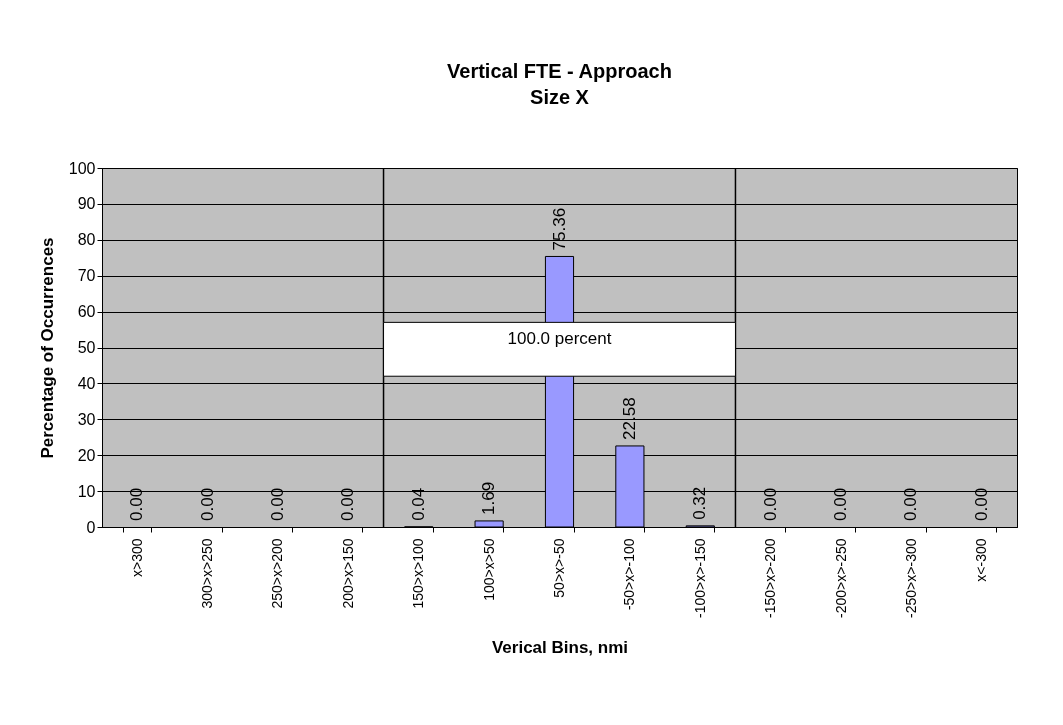 The image size is (1063, 725). I want to click on y-tick-label: 40, so click(86, 383).